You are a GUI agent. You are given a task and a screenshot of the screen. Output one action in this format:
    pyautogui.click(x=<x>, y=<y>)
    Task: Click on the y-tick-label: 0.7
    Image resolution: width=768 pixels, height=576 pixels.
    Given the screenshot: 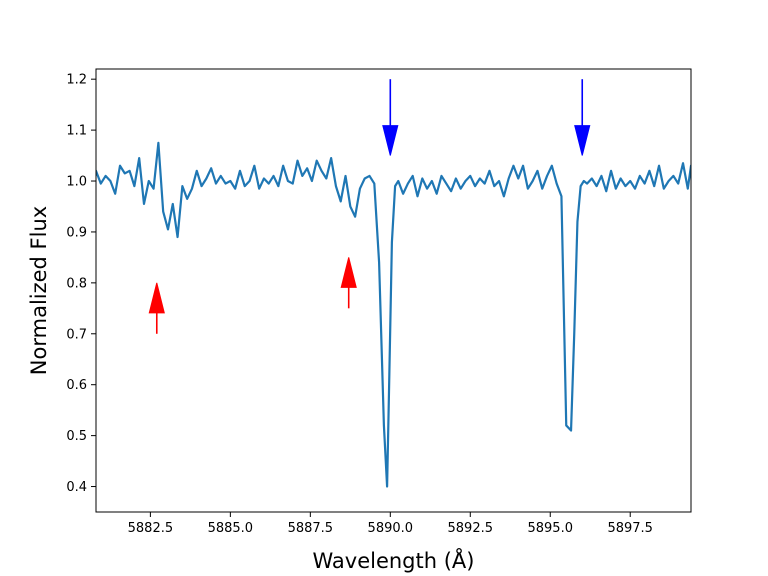 What is the action you would take?
    pyautogui.click(x=76, y=334)
    